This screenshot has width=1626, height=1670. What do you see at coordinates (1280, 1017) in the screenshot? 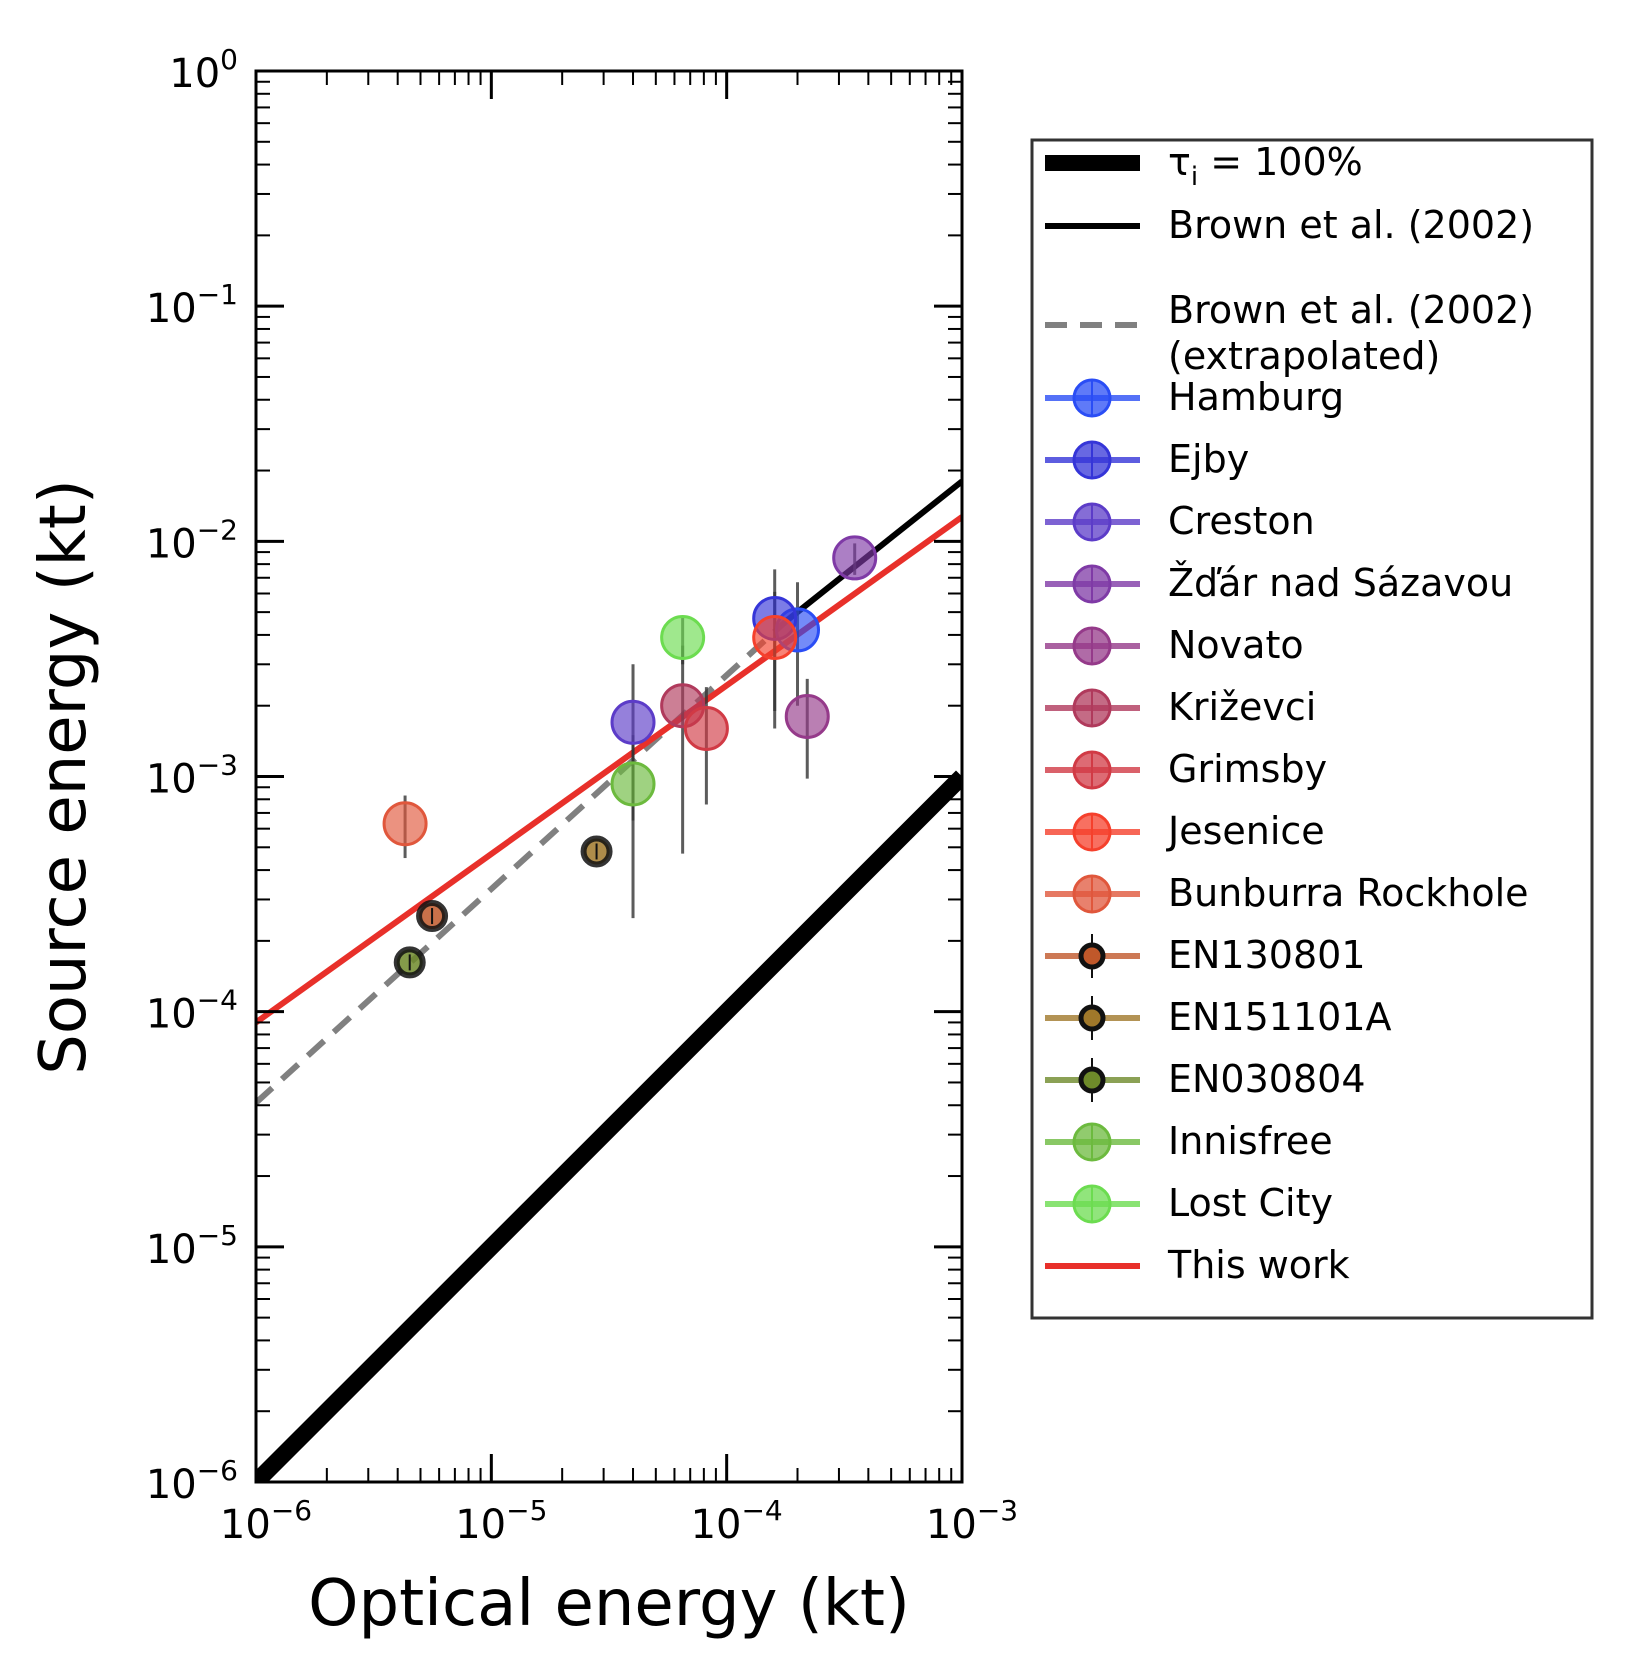
I see `legend-label: EN151101A` at bounding box center [1280, 1017].